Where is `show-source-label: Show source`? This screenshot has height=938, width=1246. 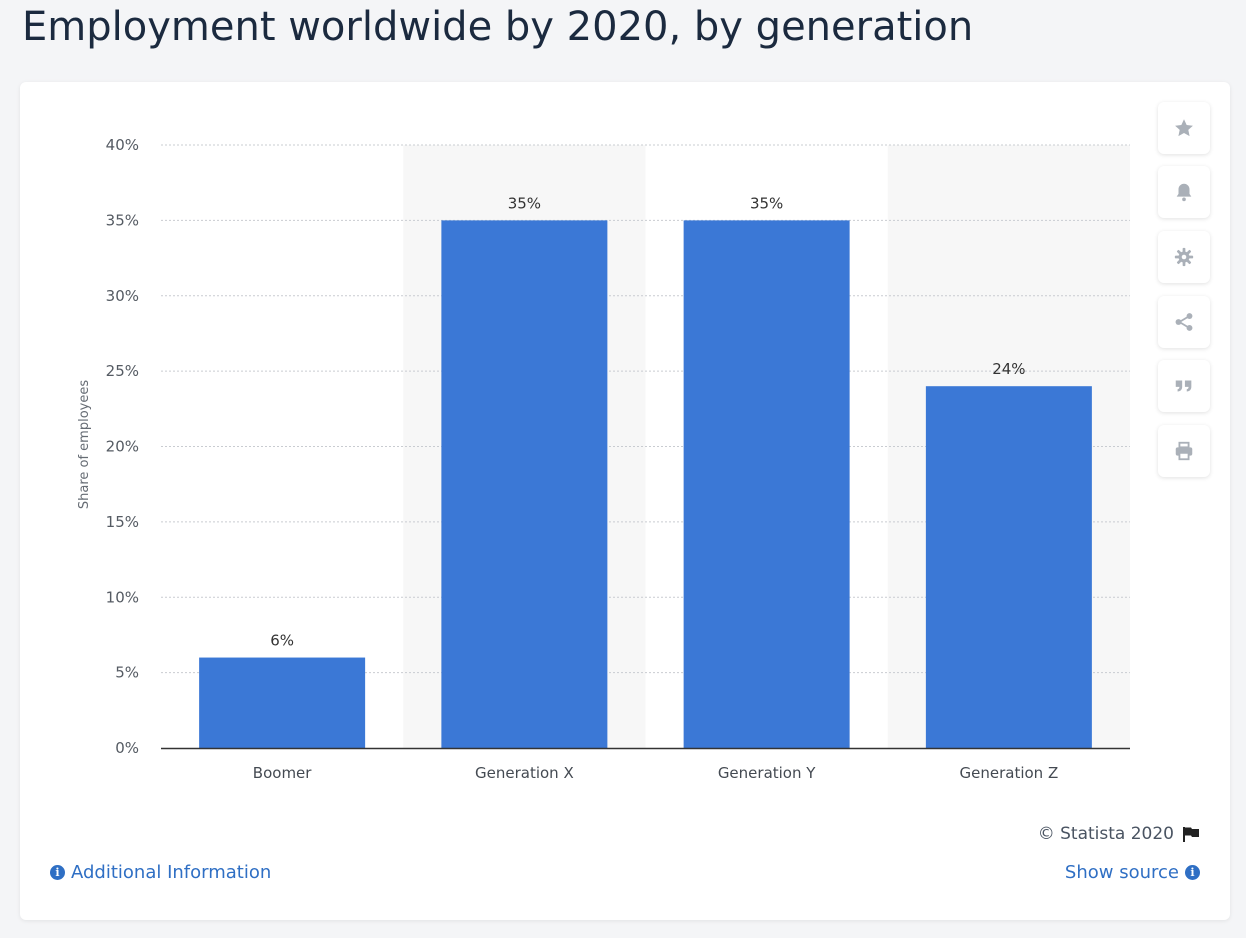 show-source-label: Show source is located at coordinates (1121, 872).